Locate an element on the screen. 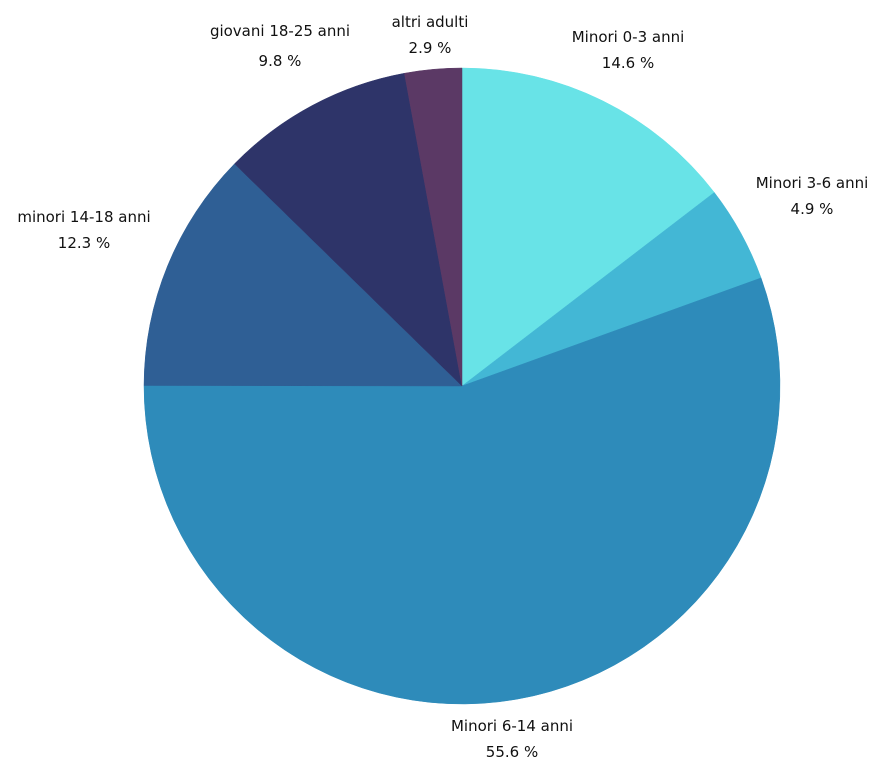  slice-value-label-3: 12.3 % is located at coordinates (84, 243).